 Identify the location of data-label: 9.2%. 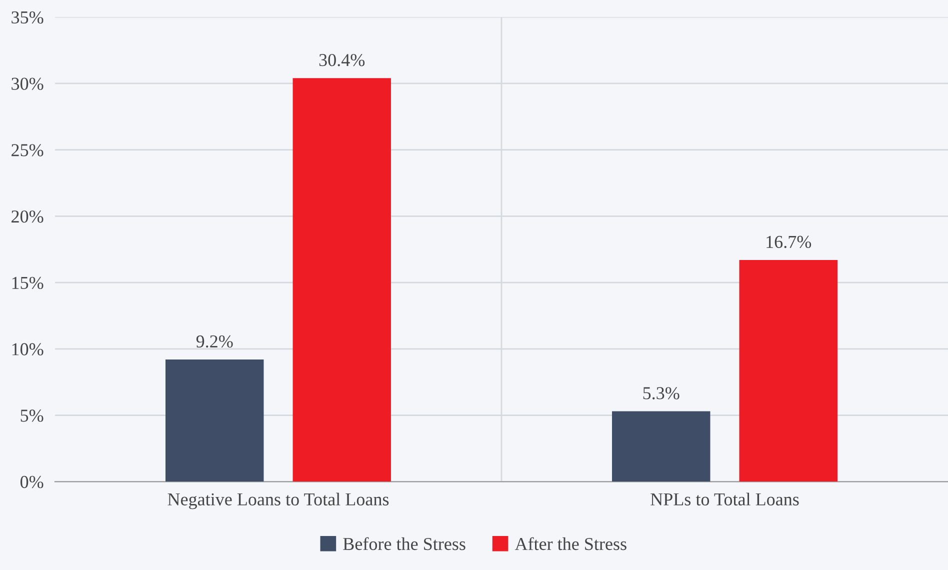
(214, 341).